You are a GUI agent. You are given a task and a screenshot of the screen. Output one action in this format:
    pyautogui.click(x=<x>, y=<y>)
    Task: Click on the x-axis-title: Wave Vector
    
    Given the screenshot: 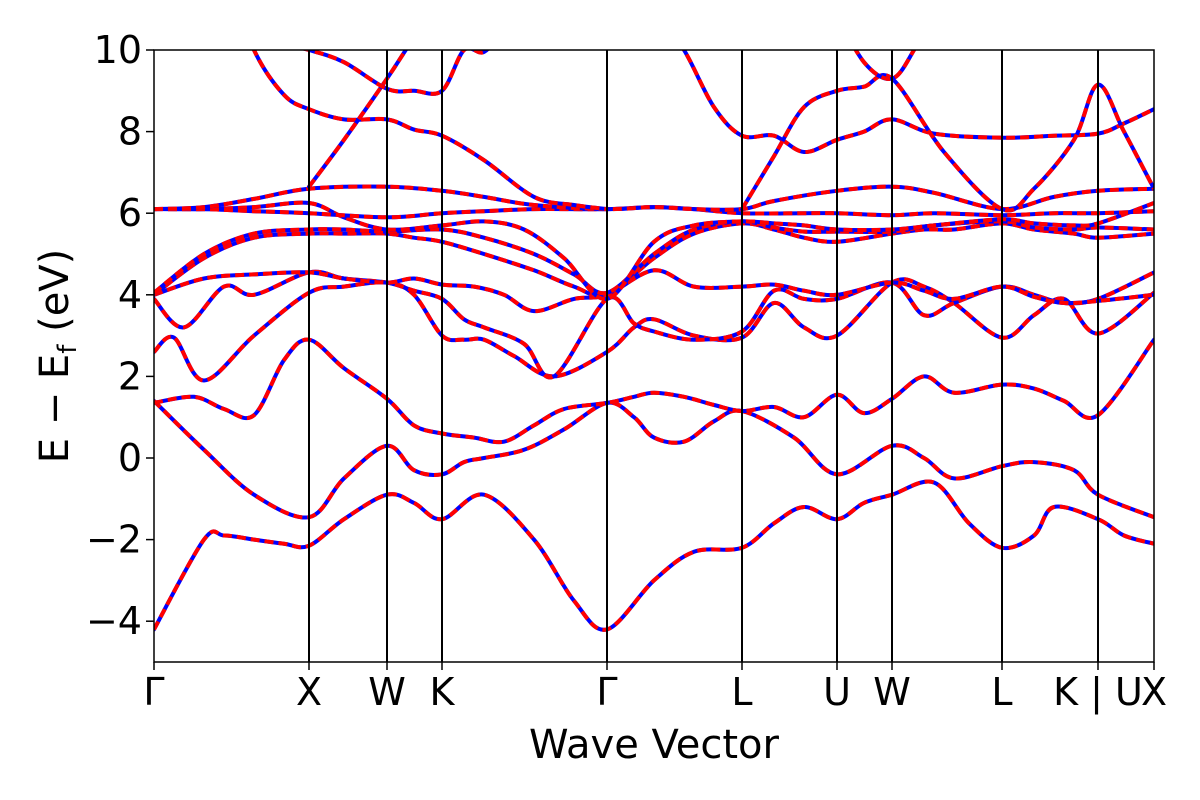 What is the action you would take?
    pyautogui.click(x=654, y=745)
    